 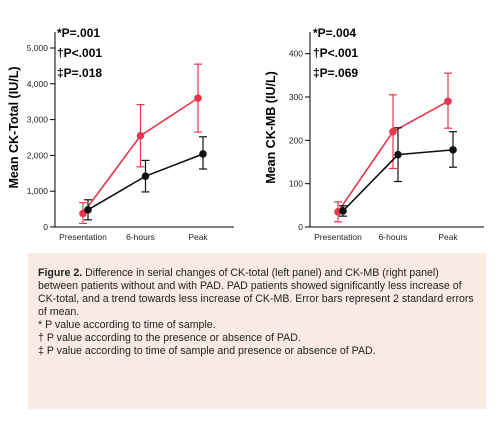 What do you see at coordinates (296, 140) in the screenshot?
I see `y-tick-label: 200` at bounding box center [296, 140].